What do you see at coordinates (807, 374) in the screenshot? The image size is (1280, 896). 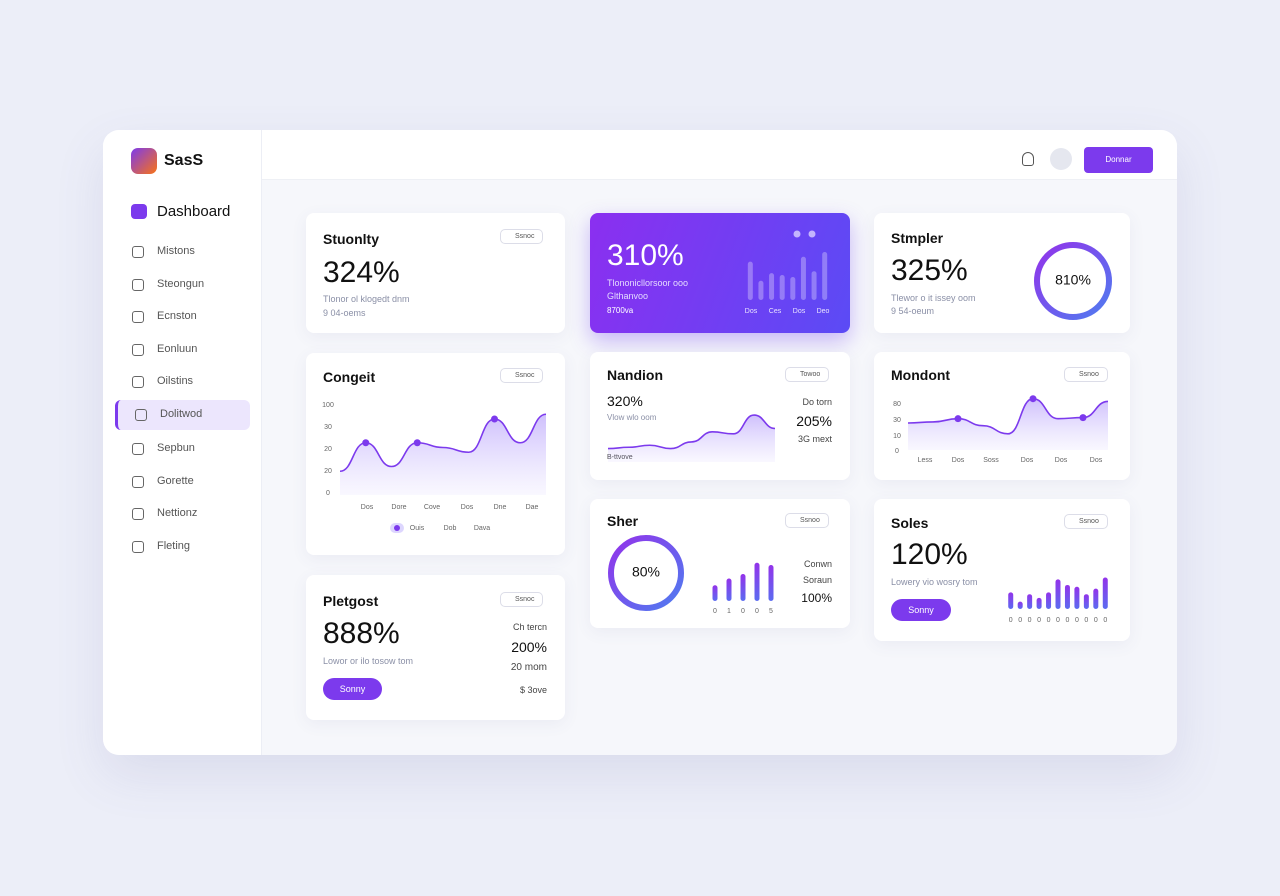 I see `filter-pill: Towoo` at bounding box center [807, 374].